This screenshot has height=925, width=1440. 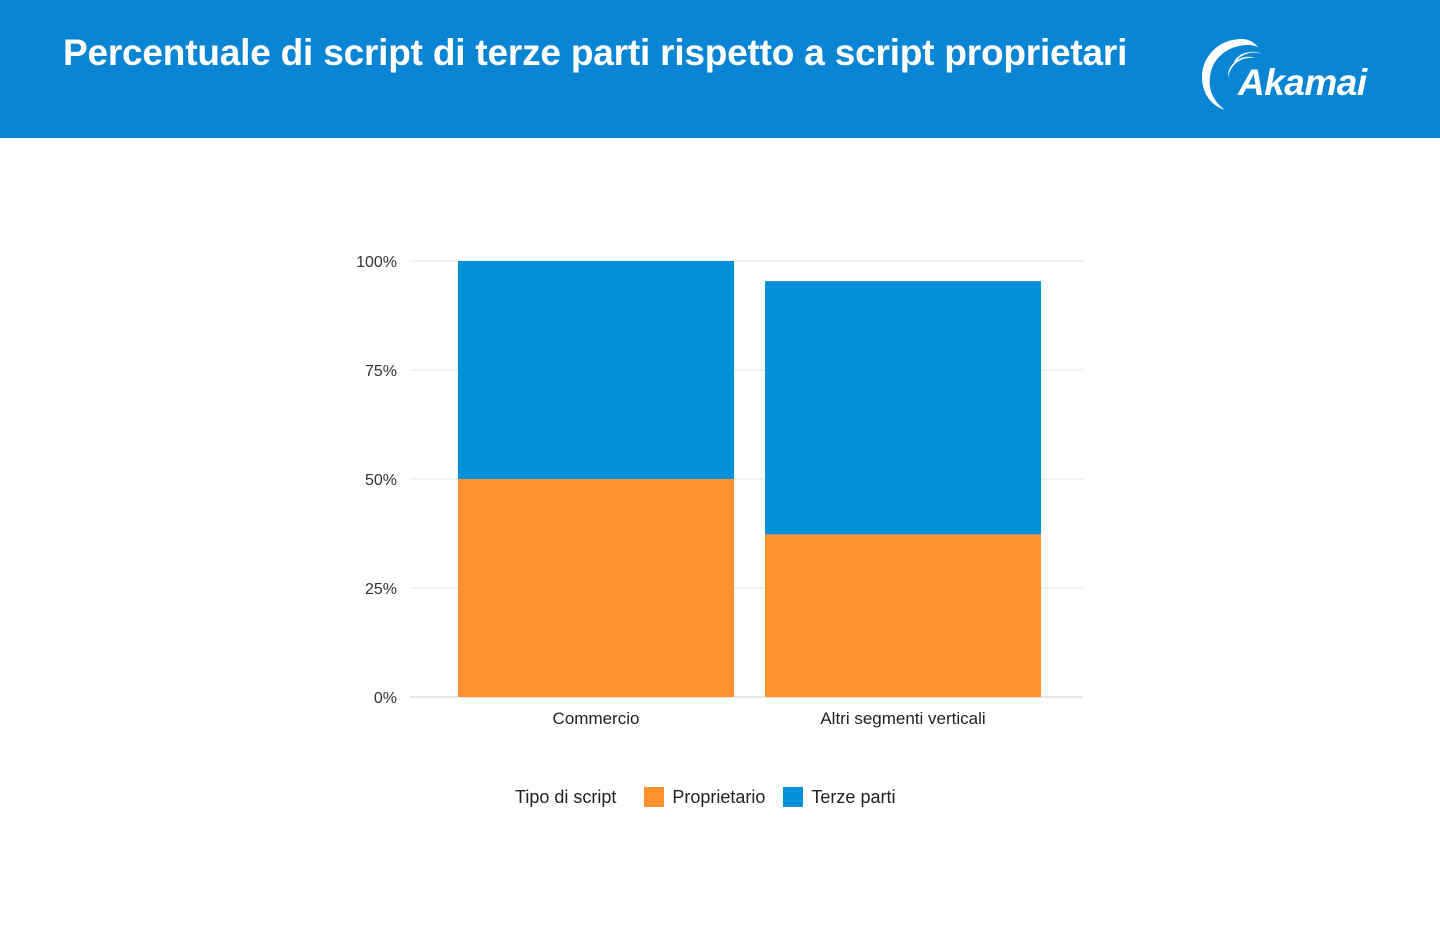 What do you see at coordinates (654, 797) in the screenshot?
I see `legend-swatch-proprietario` at bounding box center [654, 797].